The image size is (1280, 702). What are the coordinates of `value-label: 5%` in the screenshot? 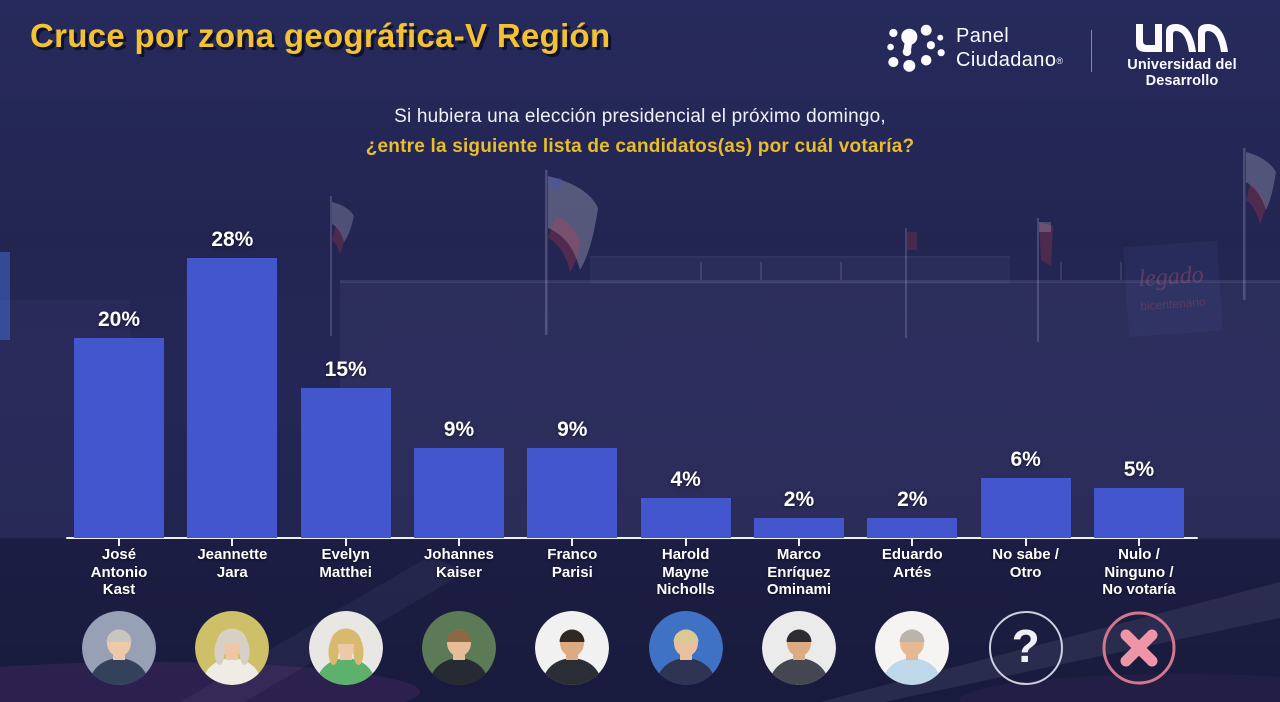 It's located at (1139, 469).